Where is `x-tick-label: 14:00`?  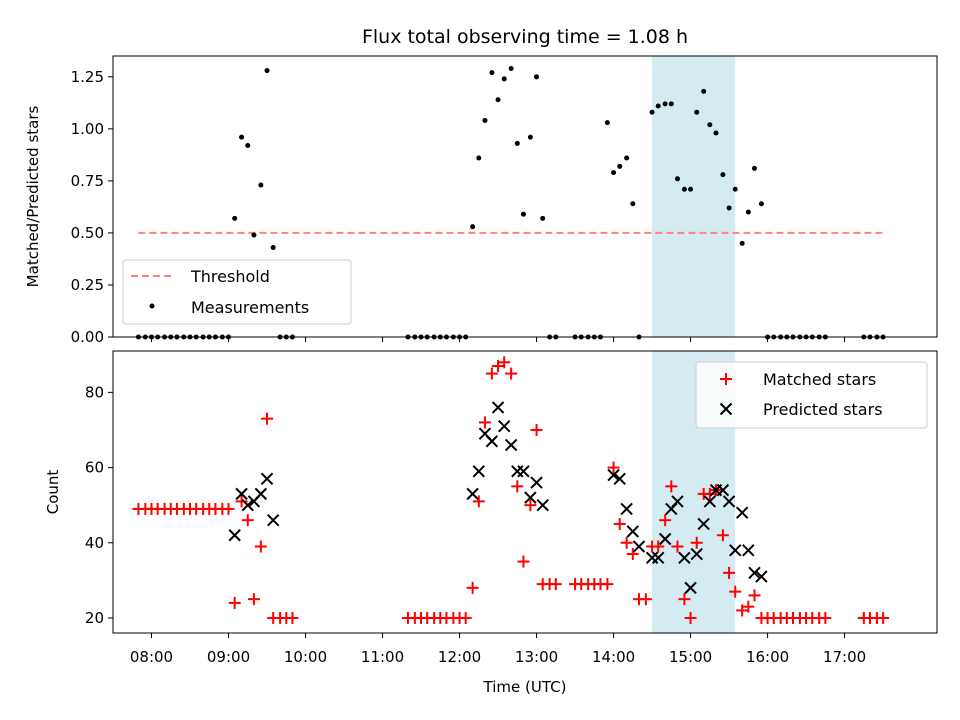 x-tick-label: 14:00 is located at coordinates (613, 657).